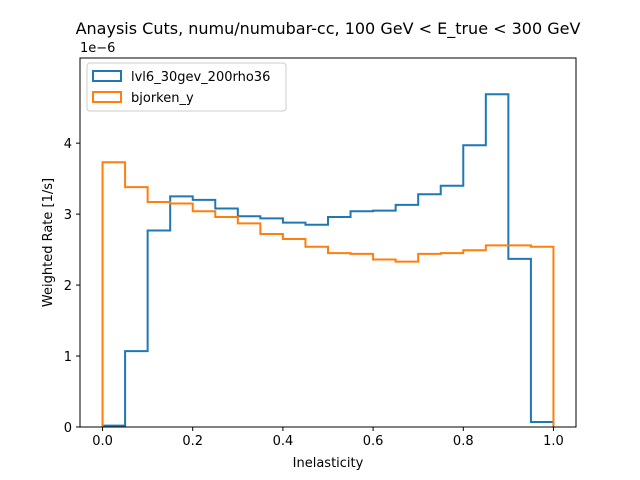 The image size is (640, 480). Describe the element at coordinates (283, 441) in the screenshot. I see `x-tick-label: 0.4` at that location.